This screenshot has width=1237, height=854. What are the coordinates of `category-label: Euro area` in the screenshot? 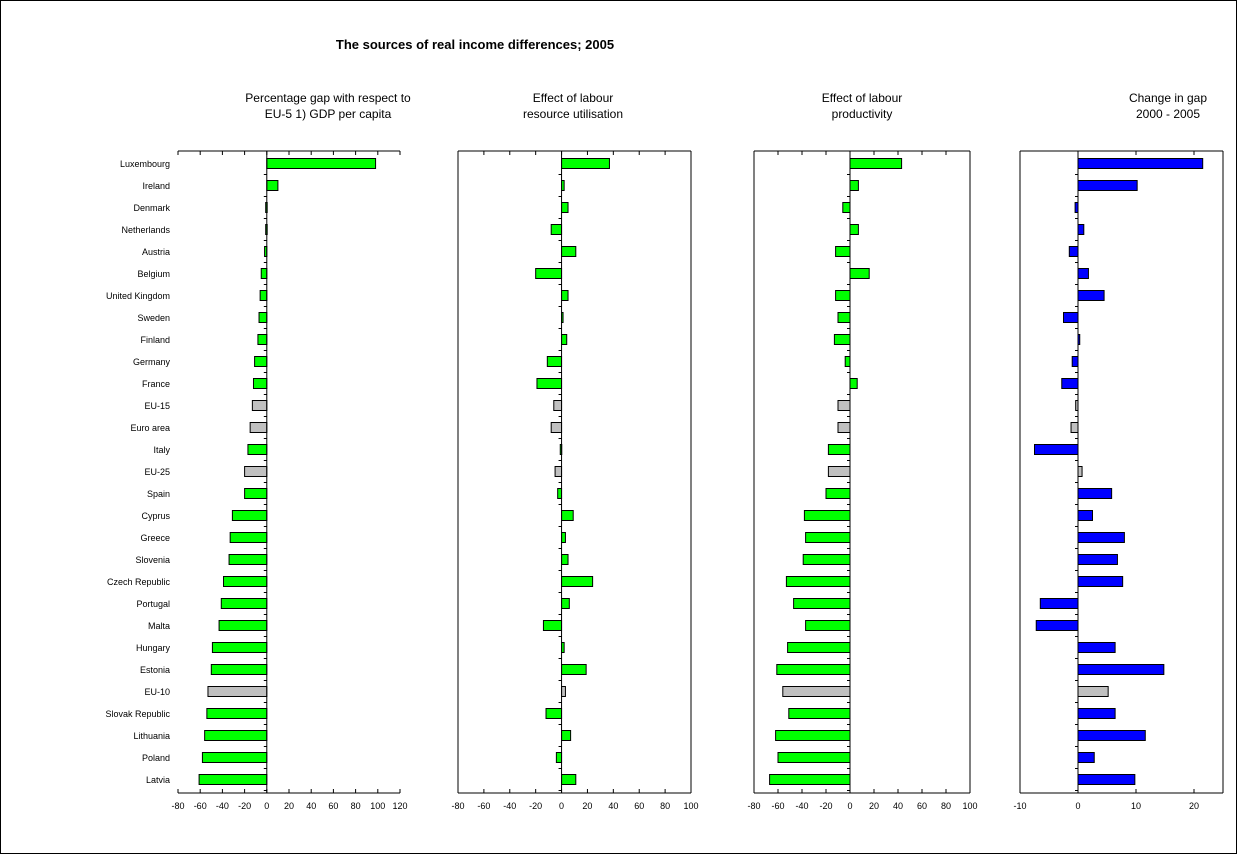 It's located at (150, 428).